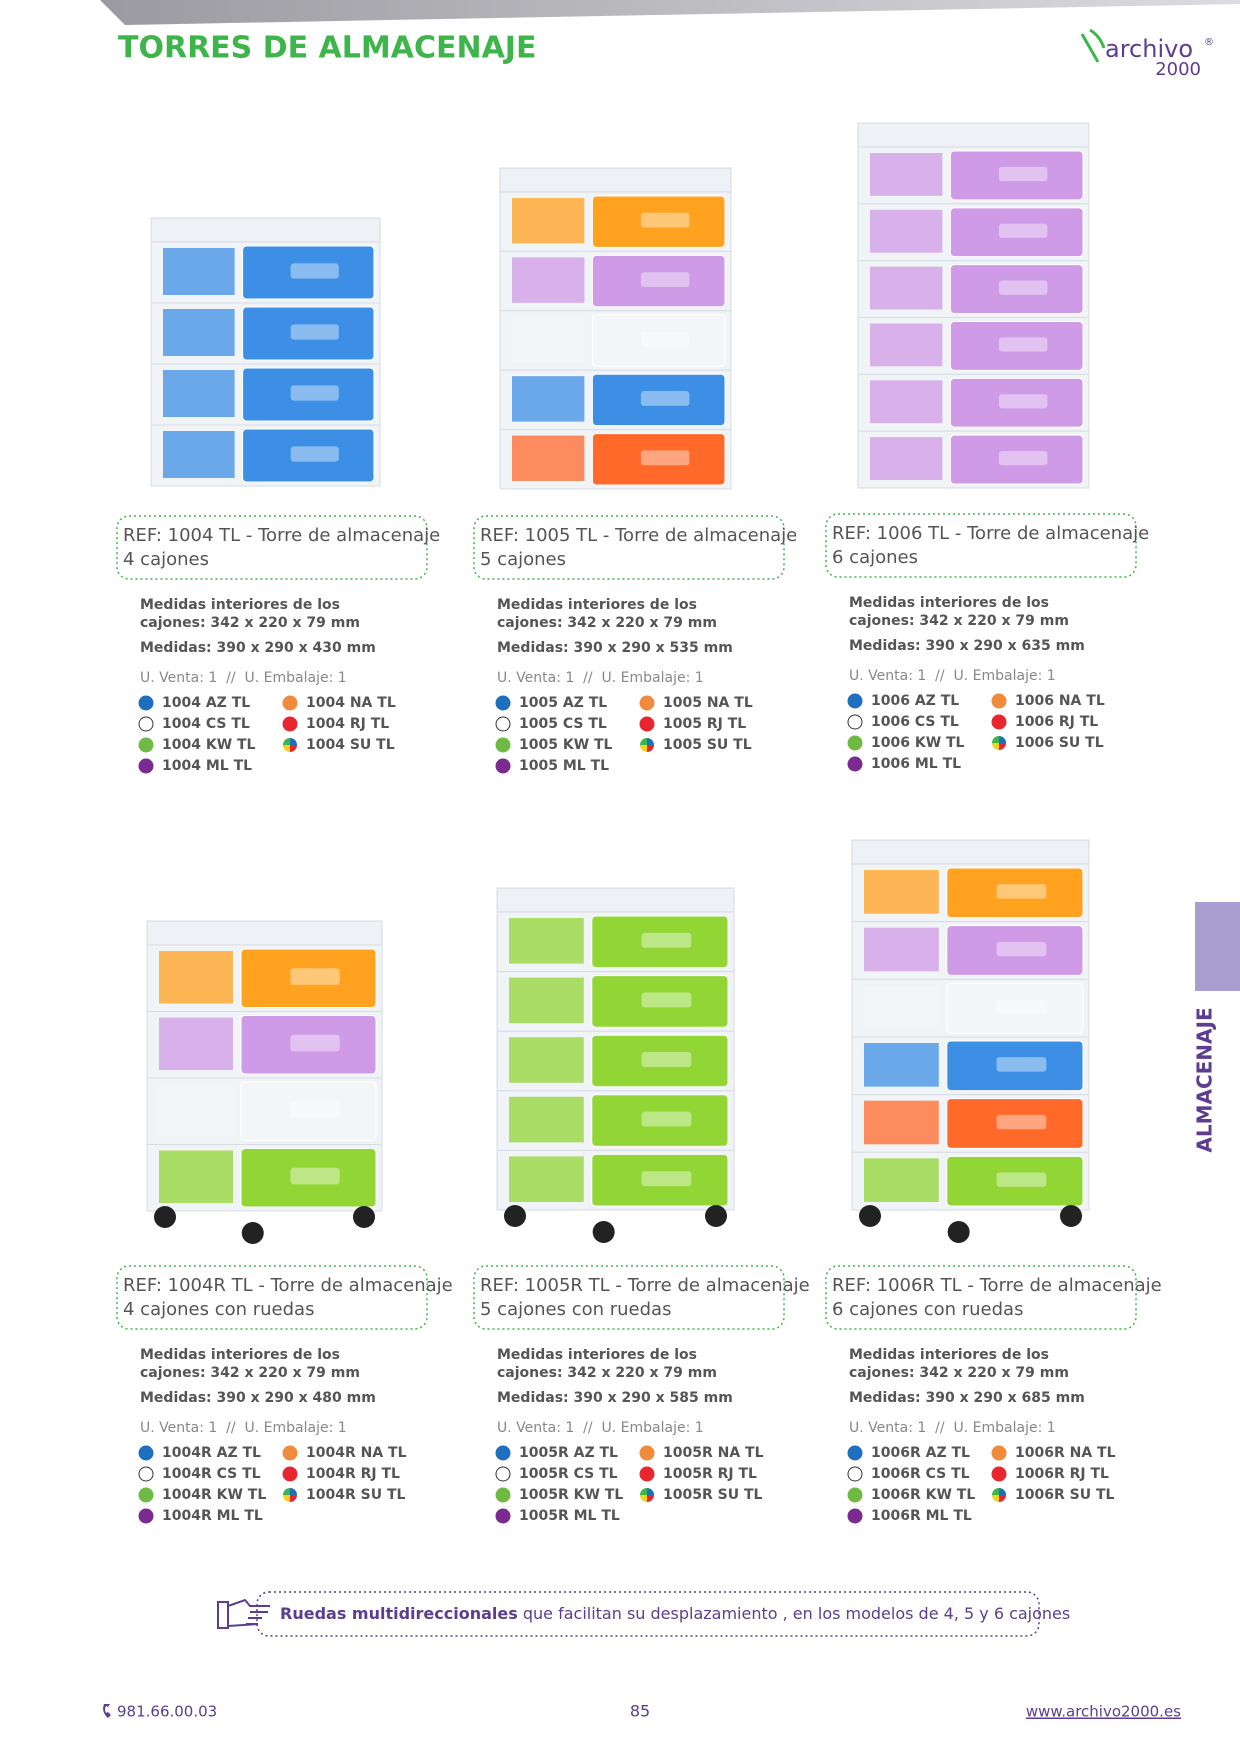  Describe the element at coordinates (107, 1711) in the screenshot. I see `phone-icon` at that location.